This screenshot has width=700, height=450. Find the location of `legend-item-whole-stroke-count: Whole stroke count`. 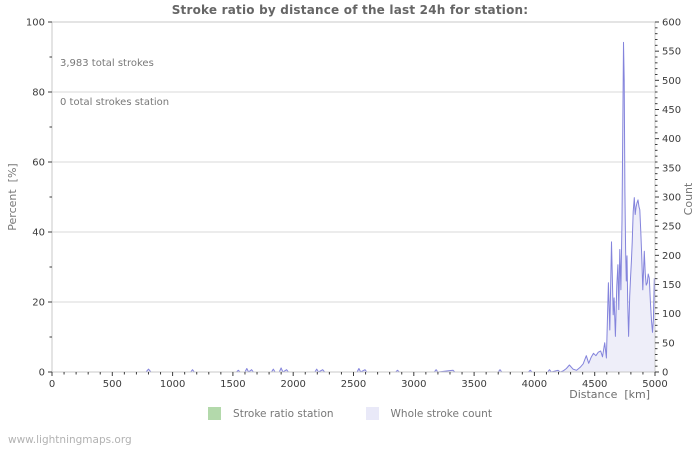

legend-item-whole-stroke-count: Whole stroke count is located at coordinates (428, 413).